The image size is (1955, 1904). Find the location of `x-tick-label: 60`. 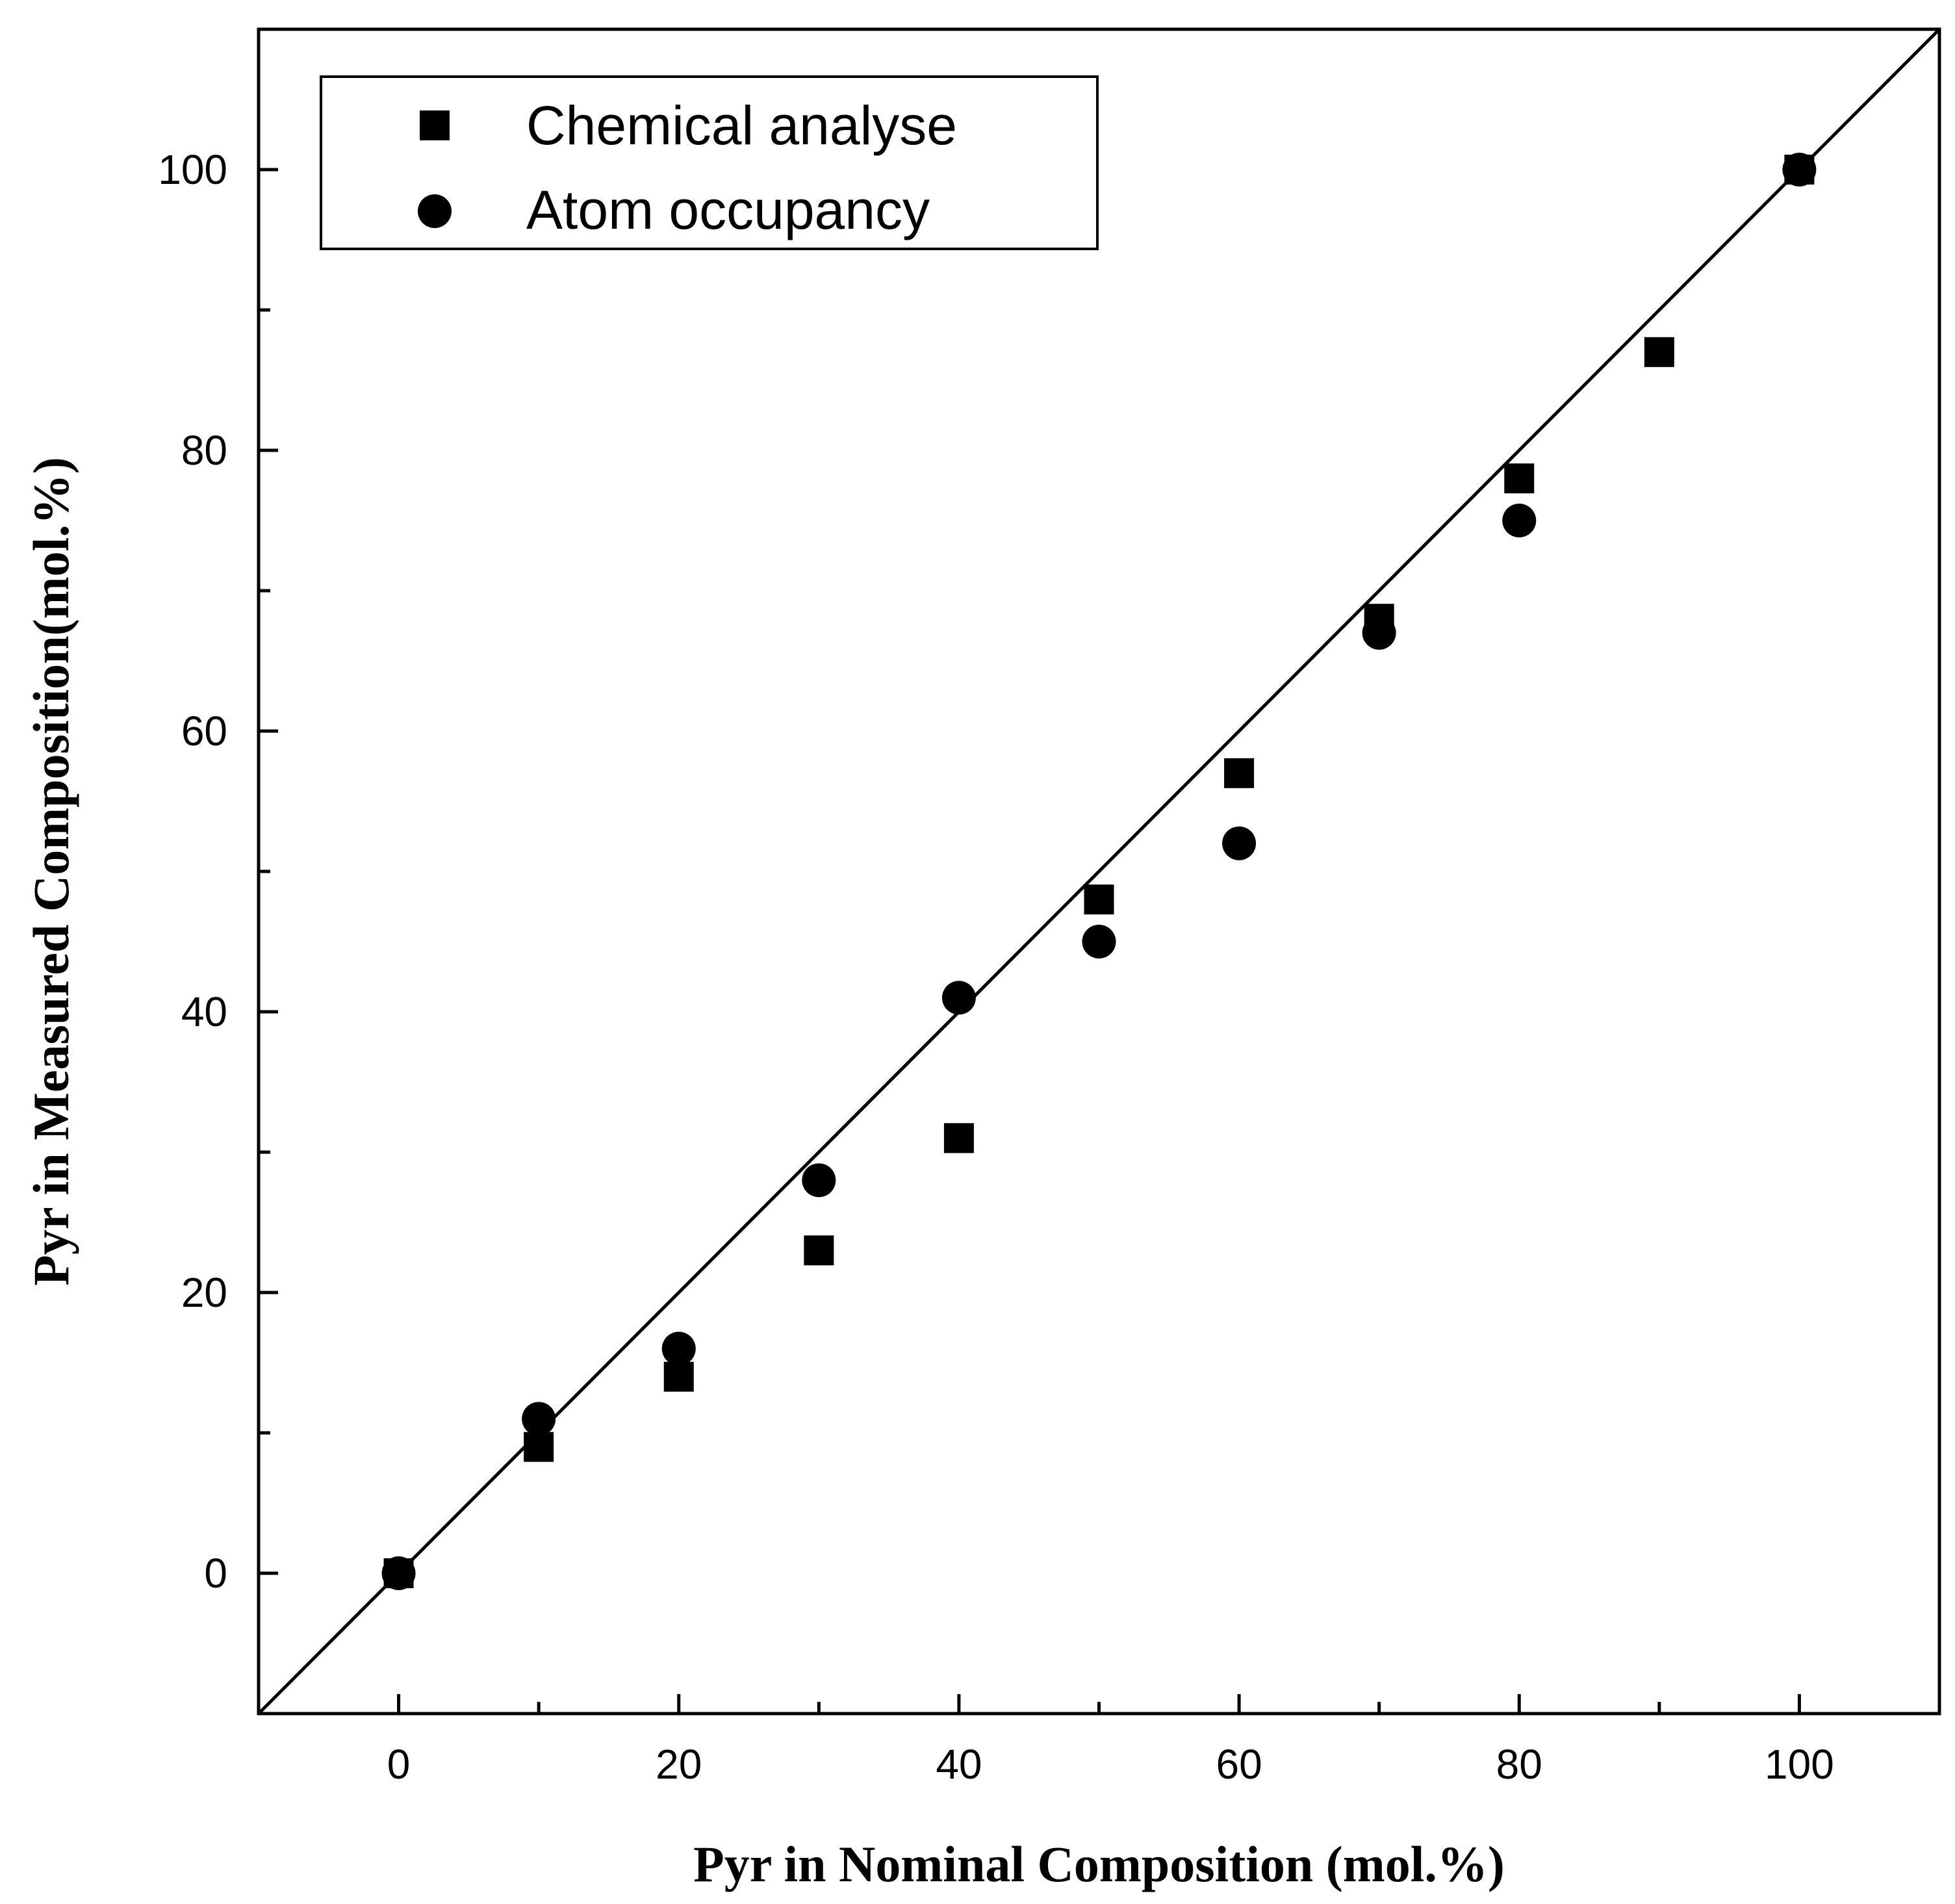

x-tick-label: 60 is located at coordinates (1239, 1765).